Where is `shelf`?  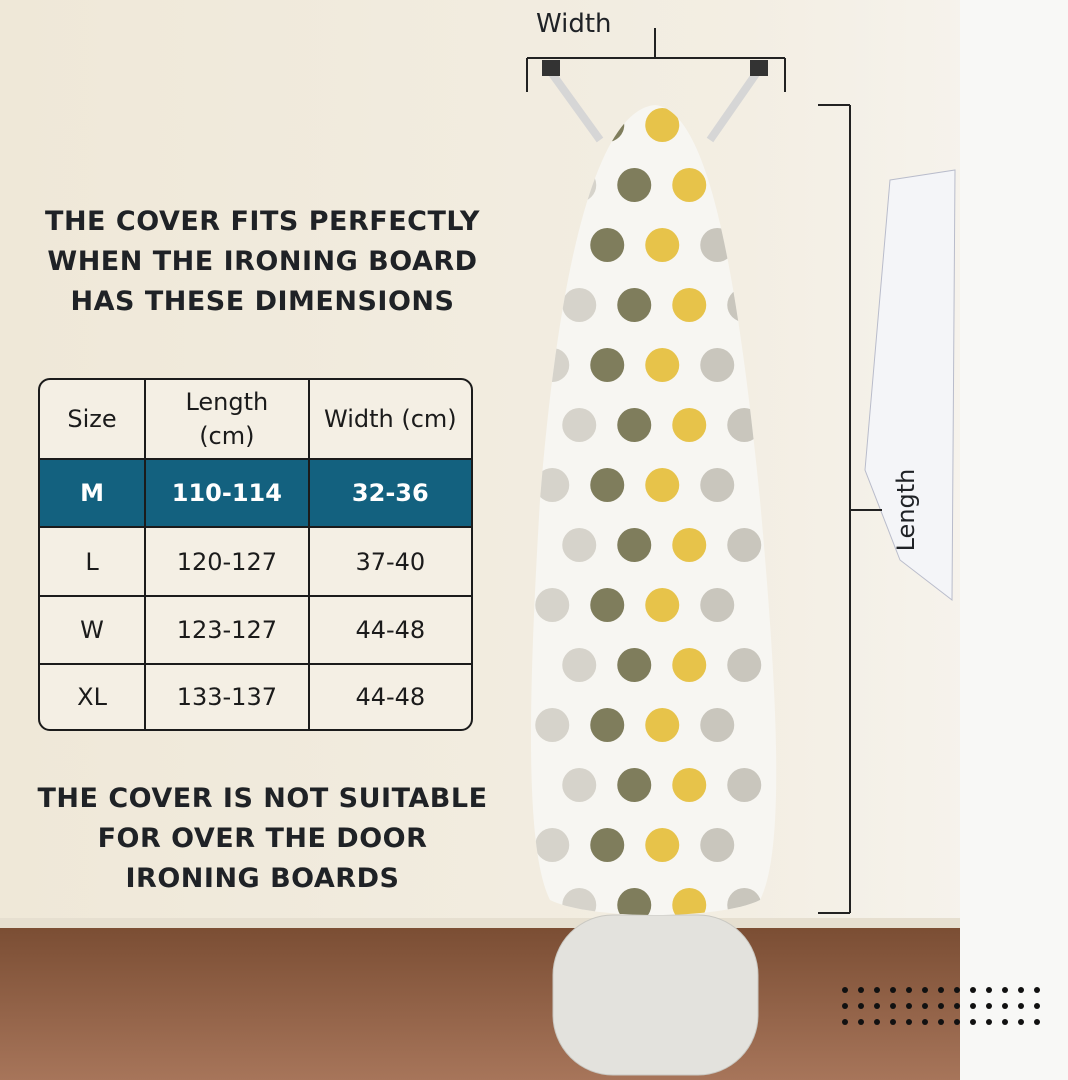
shelf is located at coordinates (1014, 540).